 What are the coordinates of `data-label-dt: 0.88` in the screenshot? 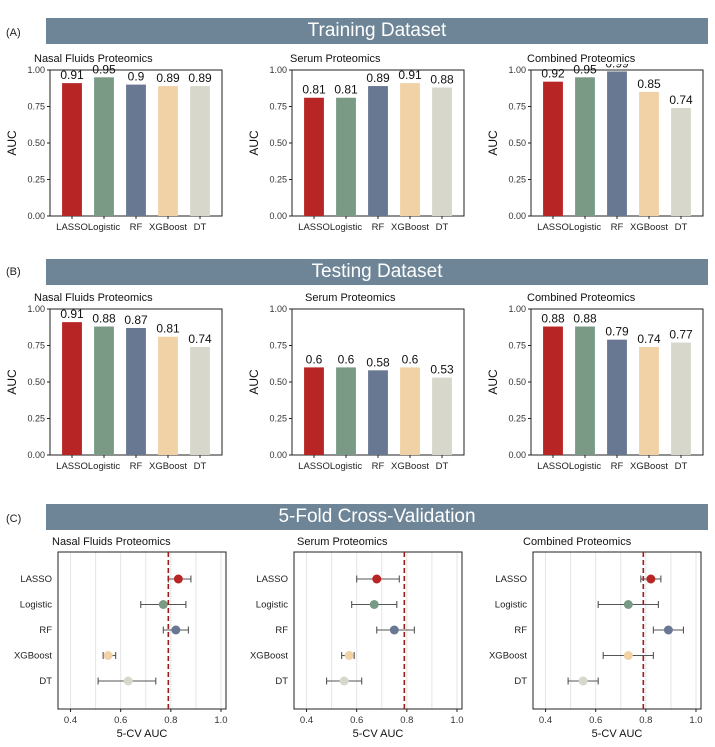 It's located at (442, 80).